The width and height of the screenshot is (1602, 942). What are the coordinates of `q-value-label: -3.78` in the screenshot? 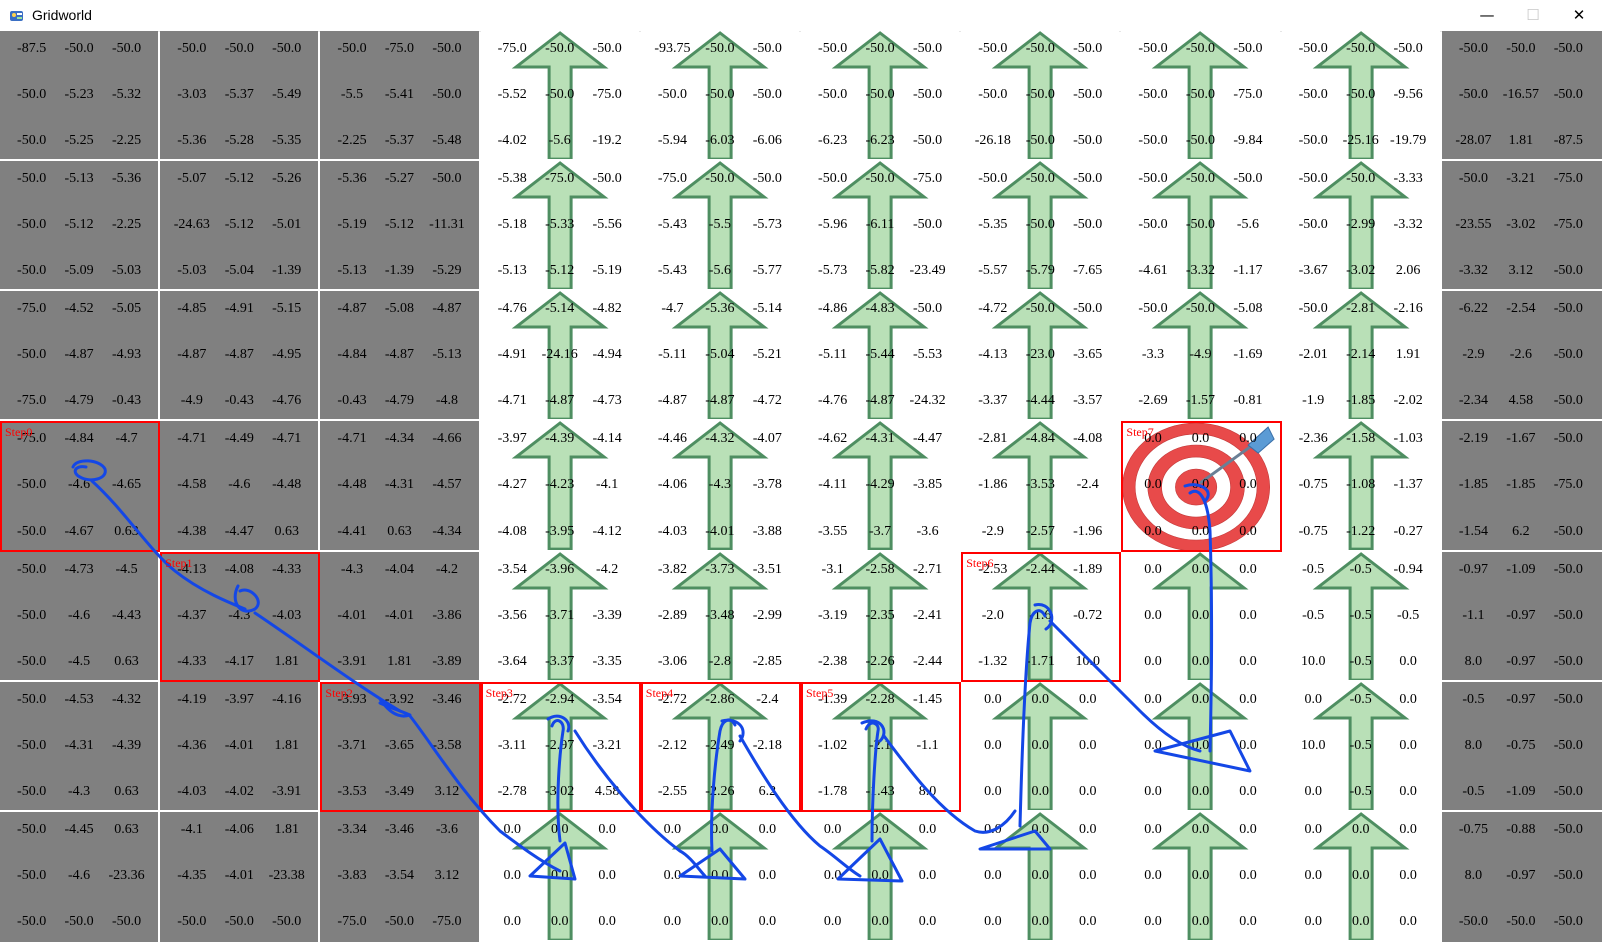 It's located at (767, 485).